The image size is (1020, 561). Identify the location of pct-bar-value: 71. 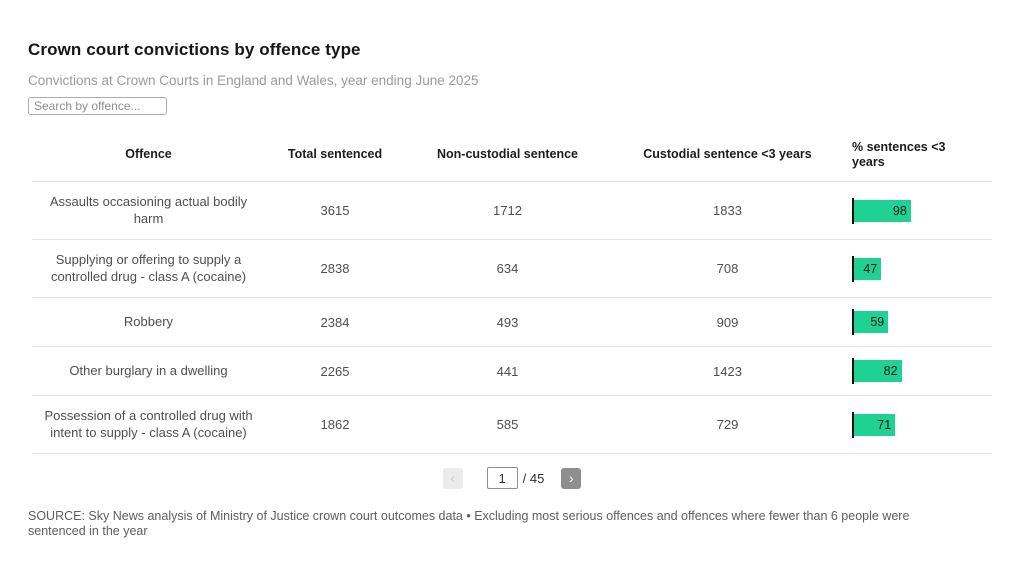
(884, 424).